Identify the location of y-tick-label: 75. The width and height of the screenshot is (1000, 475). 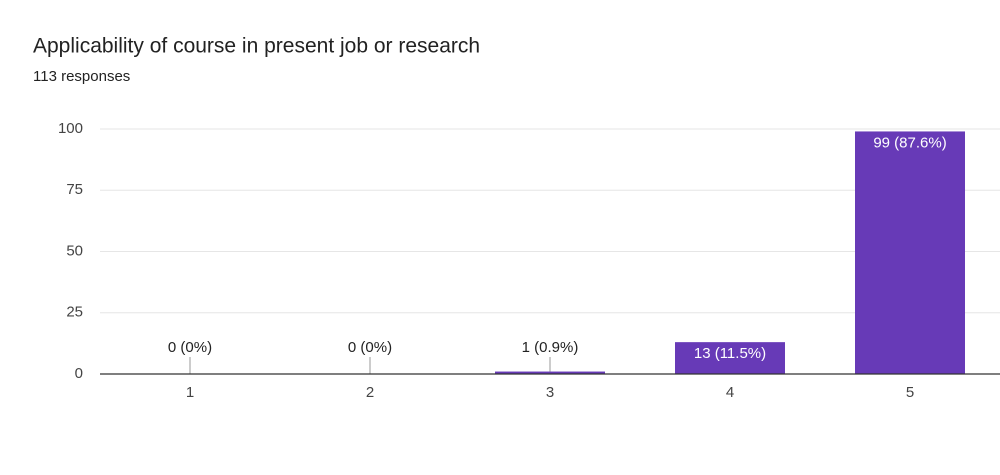
(74, 189).